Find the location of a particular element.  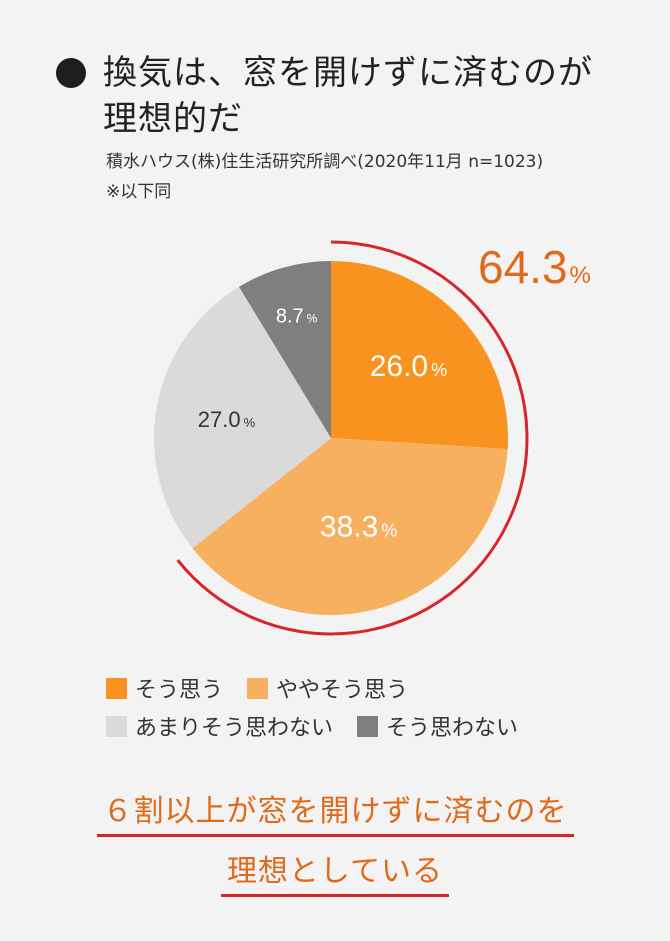

conclusion-text-1: ６割以上が窓を開けずに済むのを is located at coordinates (335, 811).